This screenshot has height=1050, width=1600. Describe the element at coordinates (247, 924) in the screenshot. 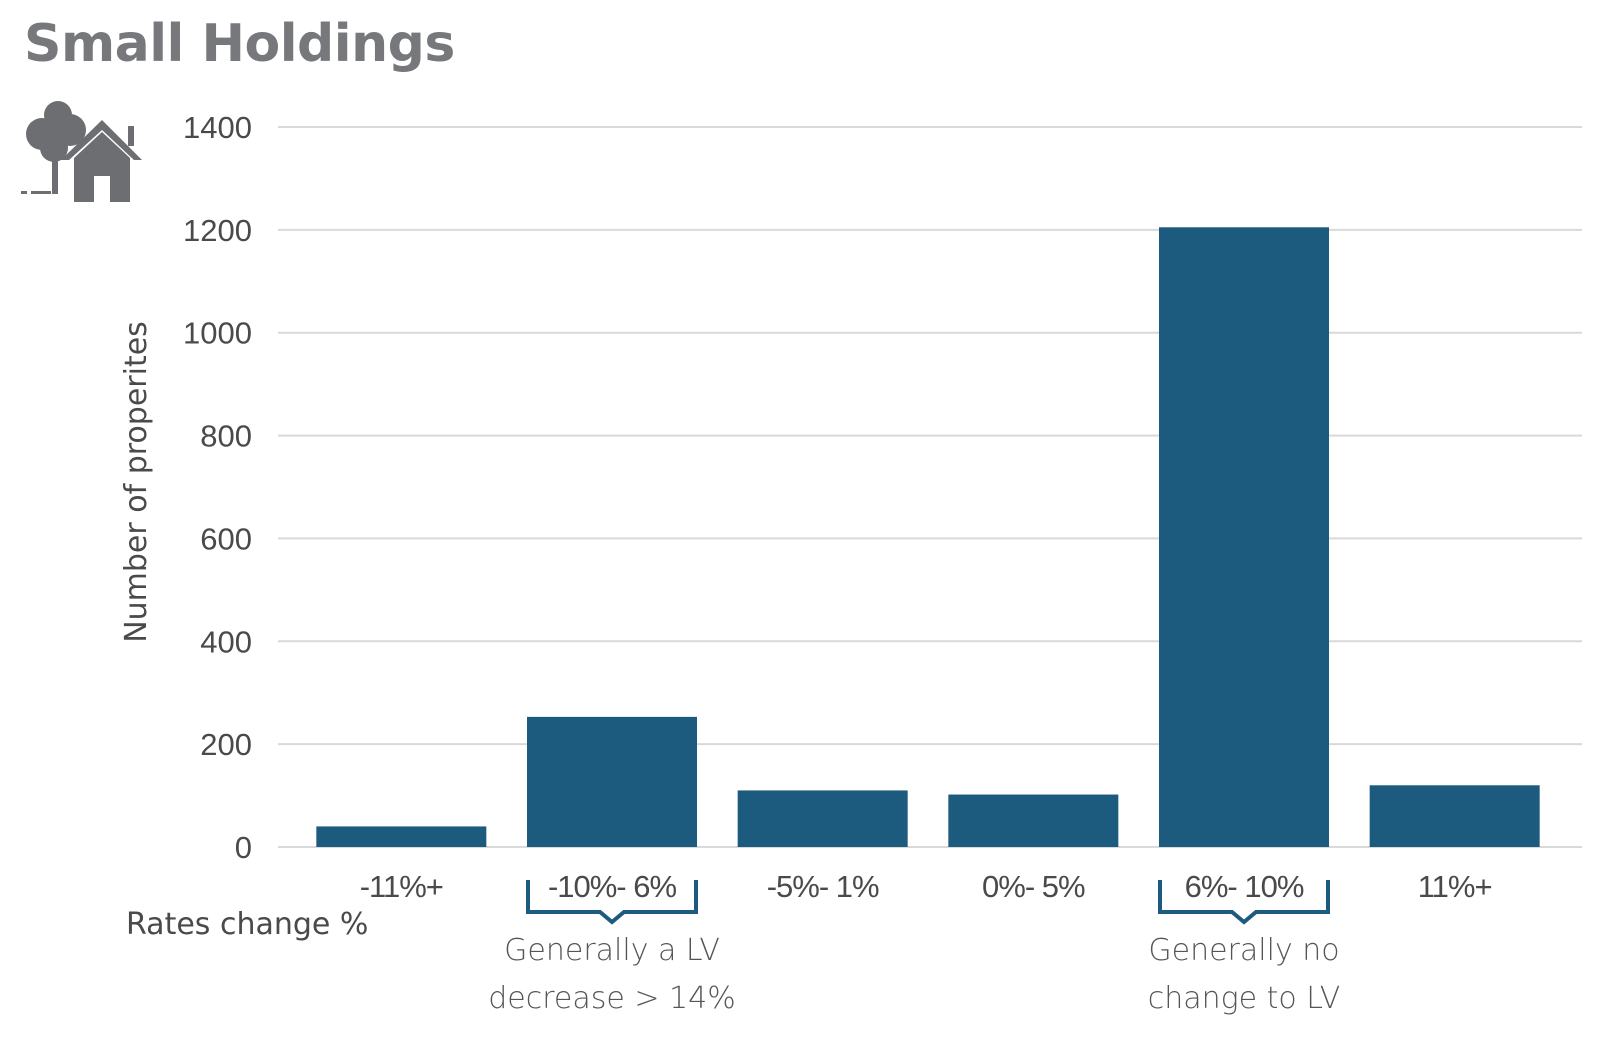

I see `x-axis-title: Rates change %` at that location.